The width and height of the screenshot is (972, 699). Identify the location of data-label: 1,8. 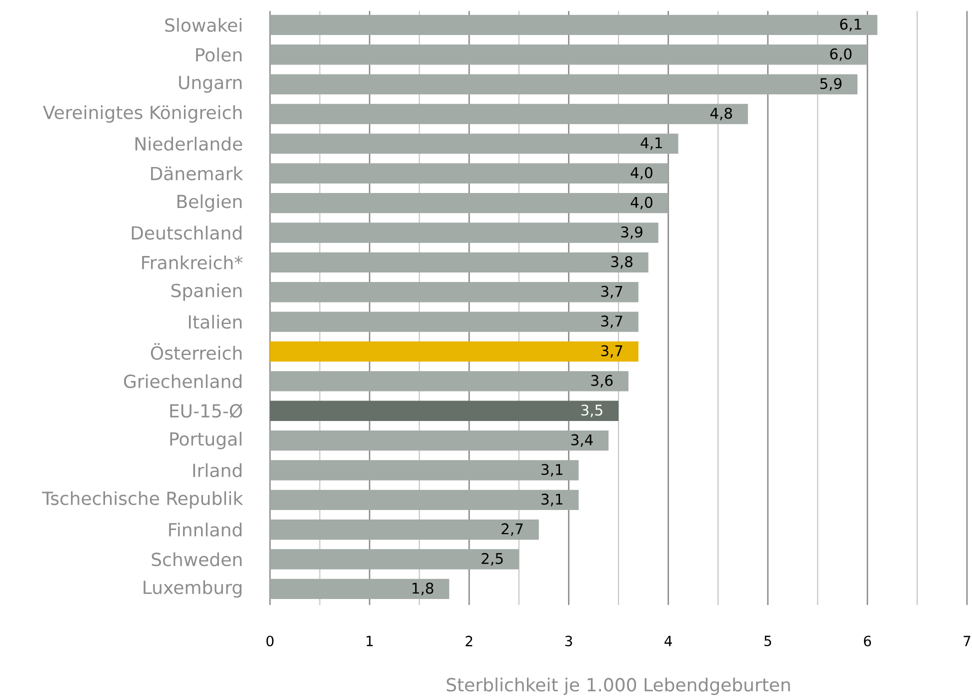
(423, 589).